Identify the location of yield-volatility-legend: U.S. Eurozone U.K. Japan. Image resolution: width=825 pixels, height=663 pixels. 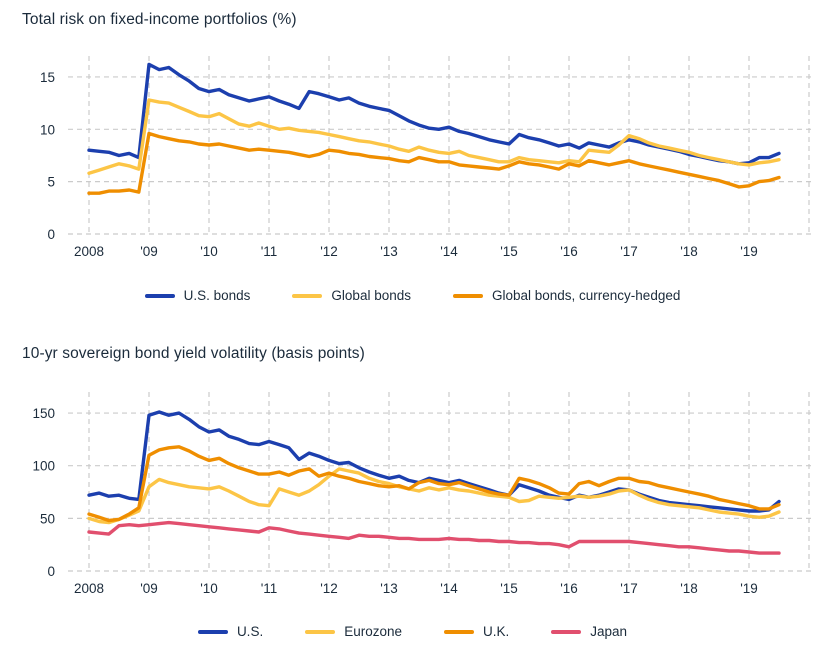
(412, 631).